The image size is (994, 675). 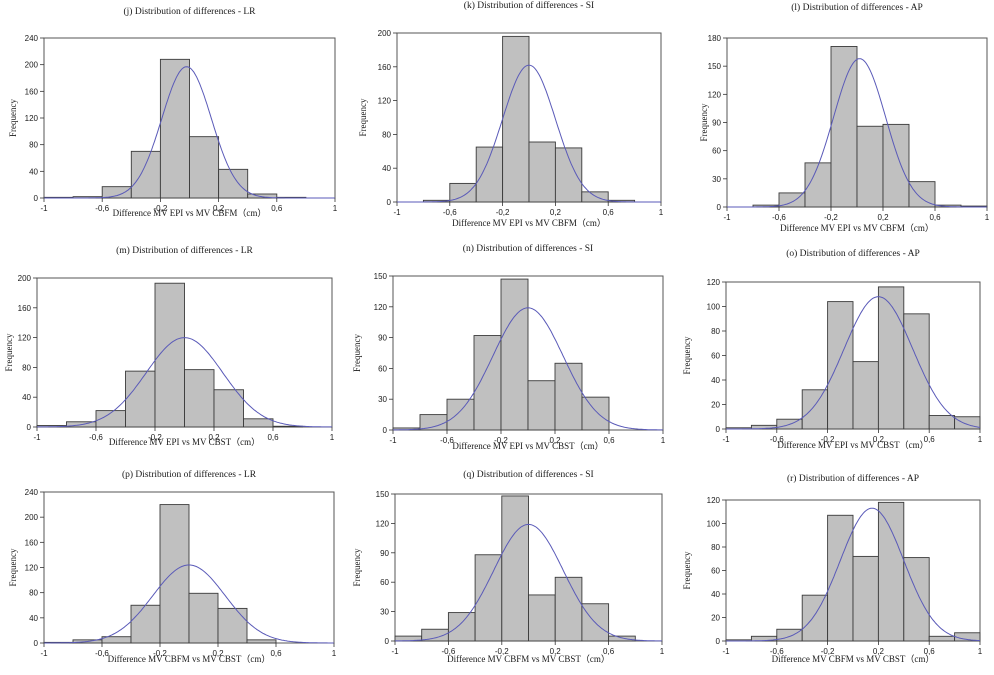 What do you see at coordinates (184, 250) in the screenshot?
I see `chart-title: (m) Distribution of differences - LR` at bounding box center [184, 250].